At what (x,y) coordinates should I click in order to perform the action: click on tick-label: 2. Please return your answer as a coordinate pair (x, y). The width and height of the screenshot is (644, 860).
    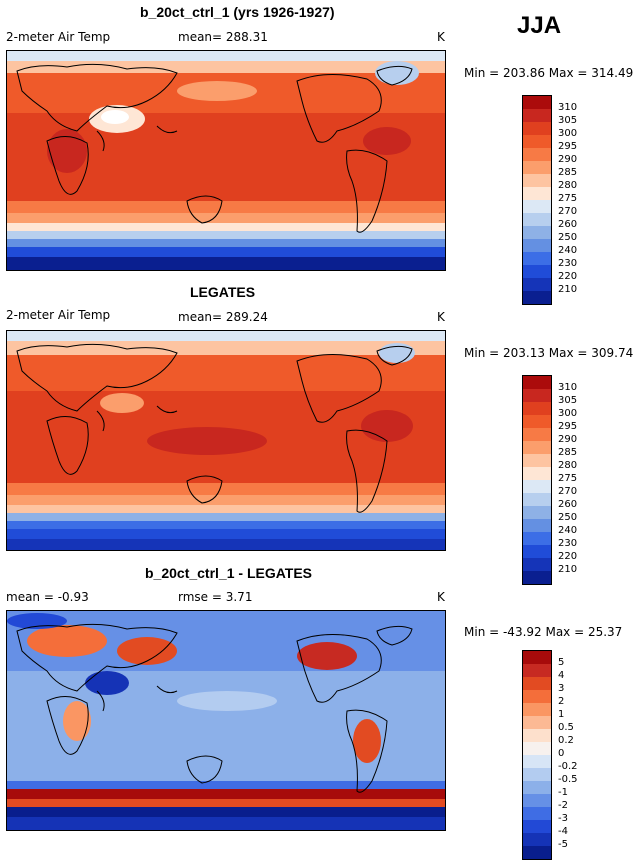
    Looking at the image, I should click on (561, 701).